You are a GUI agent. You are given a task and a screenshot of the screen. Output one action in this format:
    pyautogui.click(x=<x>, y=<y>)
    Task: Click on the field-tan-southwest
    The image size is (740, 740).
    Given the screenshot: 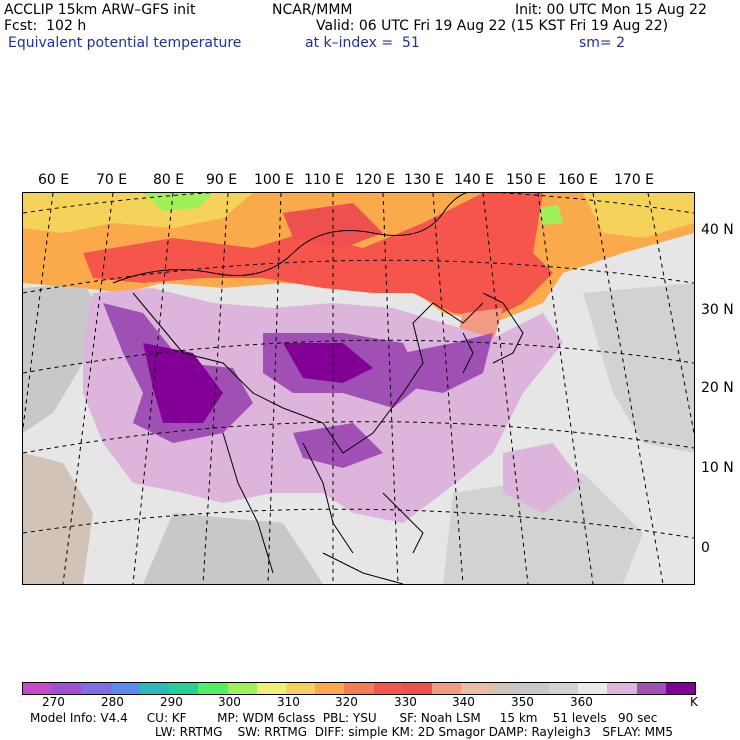 What is the action you would take?
    pyautogui.click(x=58, y=518)
    